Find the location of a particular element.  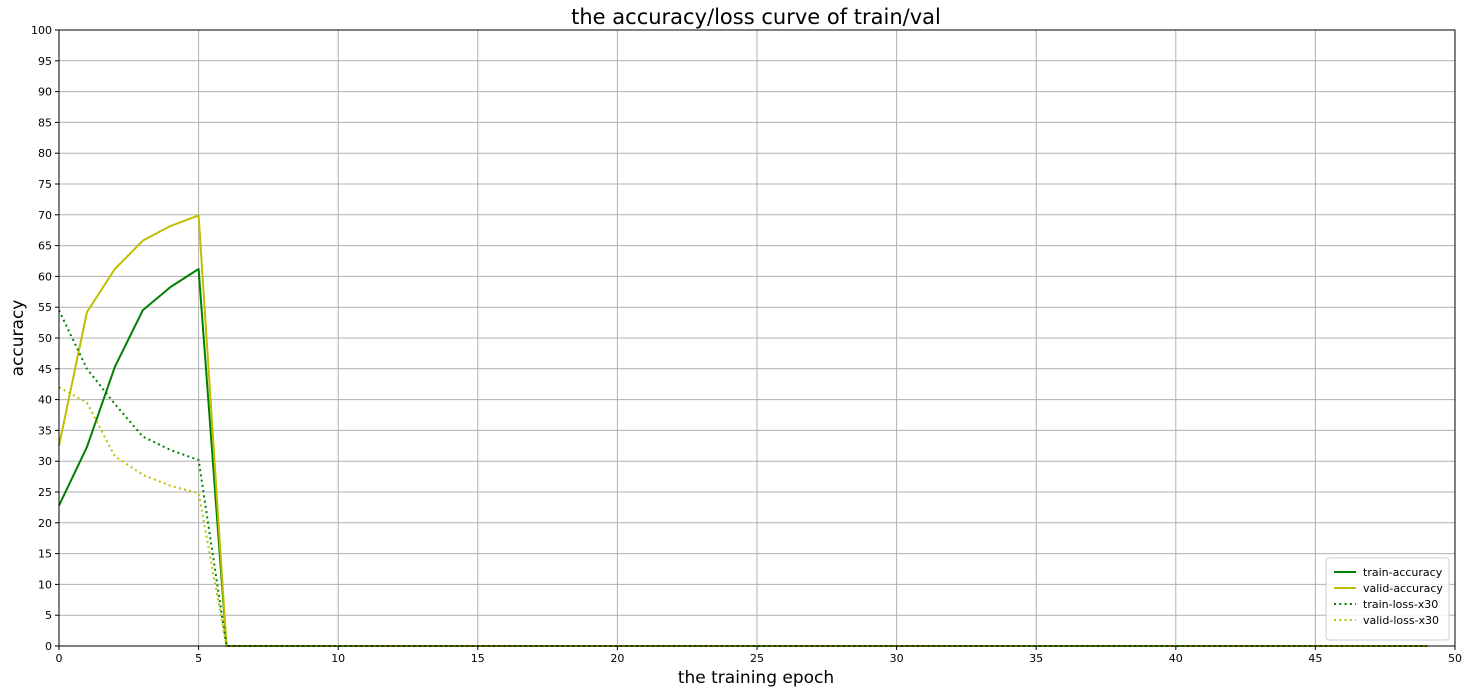

y-tick-label: 35 is located at coordinates (45, 430).